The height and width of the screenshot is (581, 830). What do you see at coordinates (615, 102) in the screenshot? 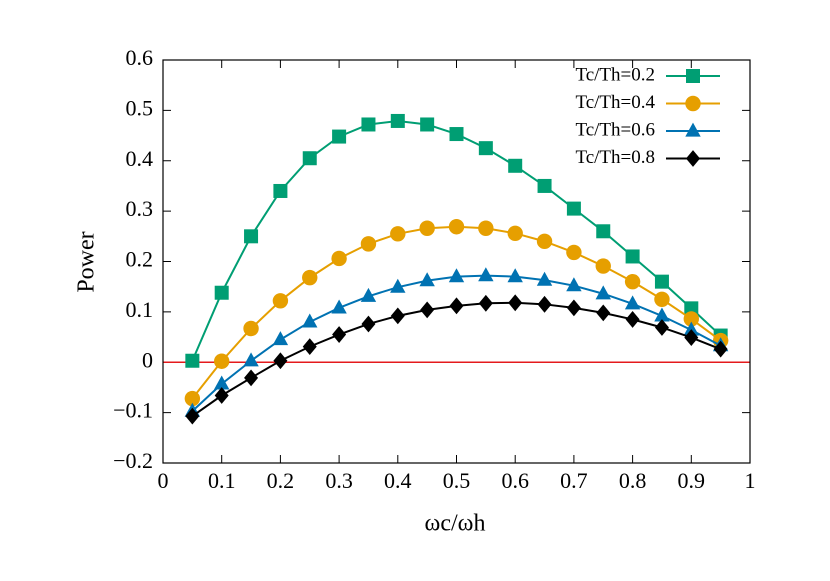
I see `legend-label: Tc/Th=0.4` at bounding box center [615, 102].